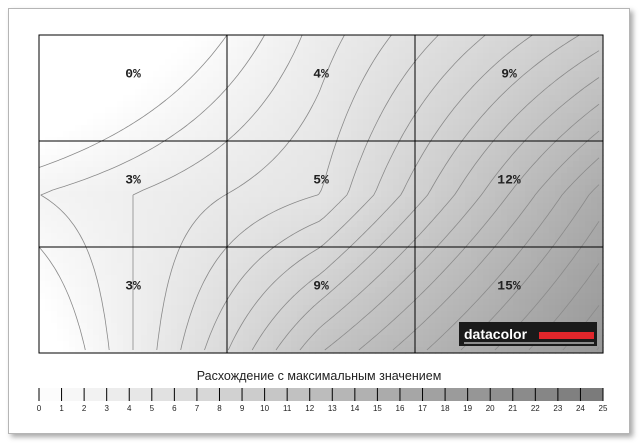 This screenshot has height=446, width=642. Describe the element at coordinates (61, 408) in the screenshot. I see `legend-tick-label: 1` at that location.